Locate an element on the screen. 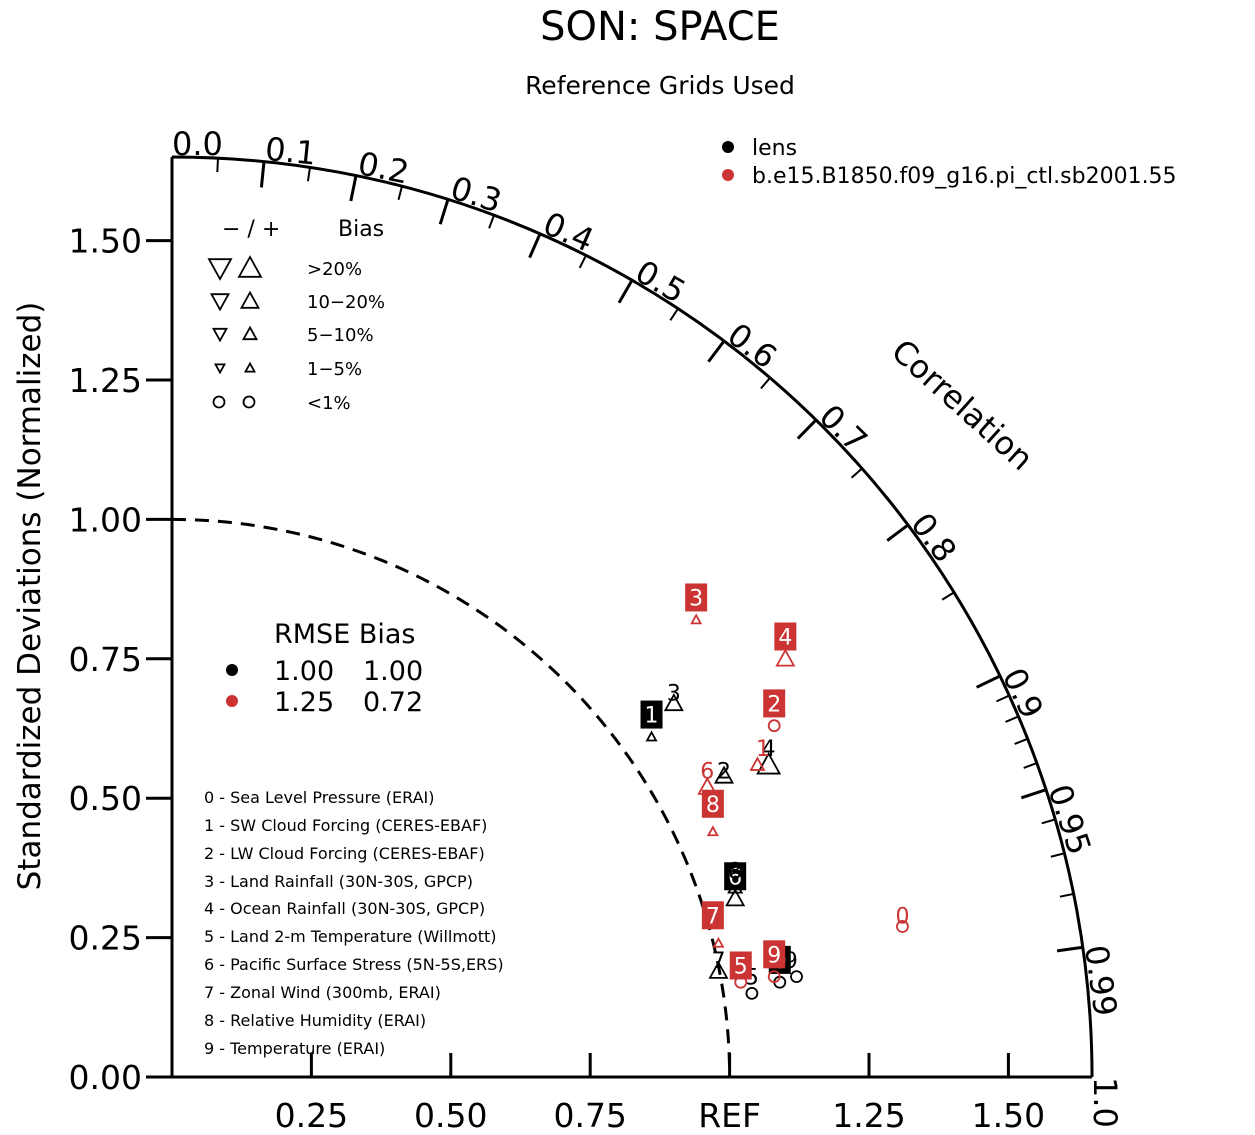 The height and width of the screenshot is (1135, 1255). bias-legend-header: Bias is located at coordinates (361, 229).